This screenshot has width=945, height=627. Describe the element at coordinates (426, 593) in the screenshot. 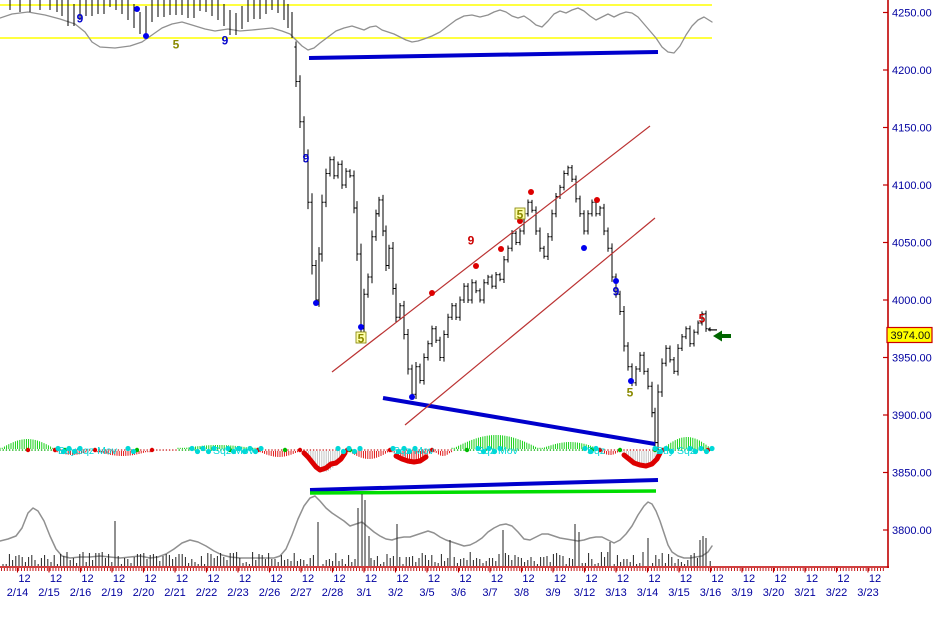

I see `x-axis-date-label: 3/5` at that location.